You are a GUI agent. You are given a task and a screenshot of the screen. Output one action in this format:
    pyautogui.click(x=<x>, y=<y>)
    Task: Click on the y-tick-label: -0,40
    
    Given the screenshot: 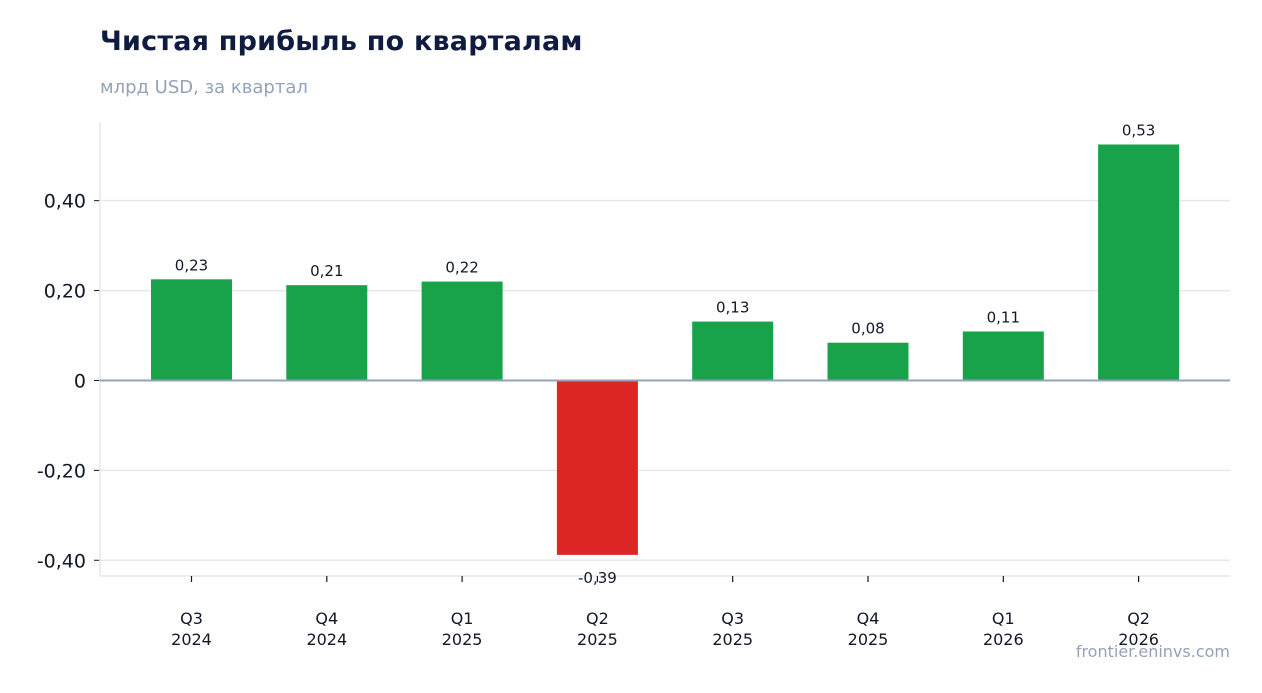 What is the action you would take?
    pyautogui.click(x=61, y=561)
    